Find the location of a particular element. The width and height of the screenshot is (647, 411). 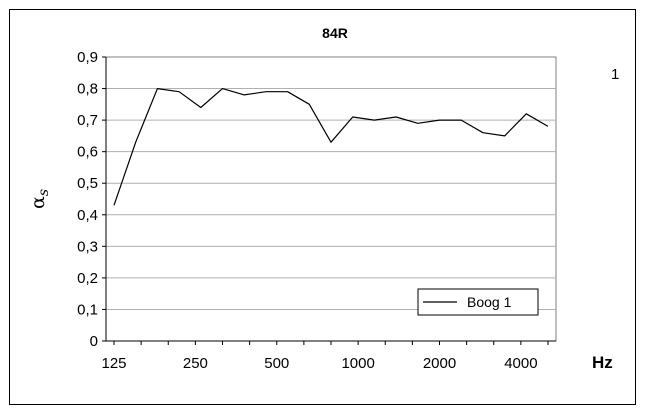

y-tick-label: 0,7 is located at coordinates (87, 120).